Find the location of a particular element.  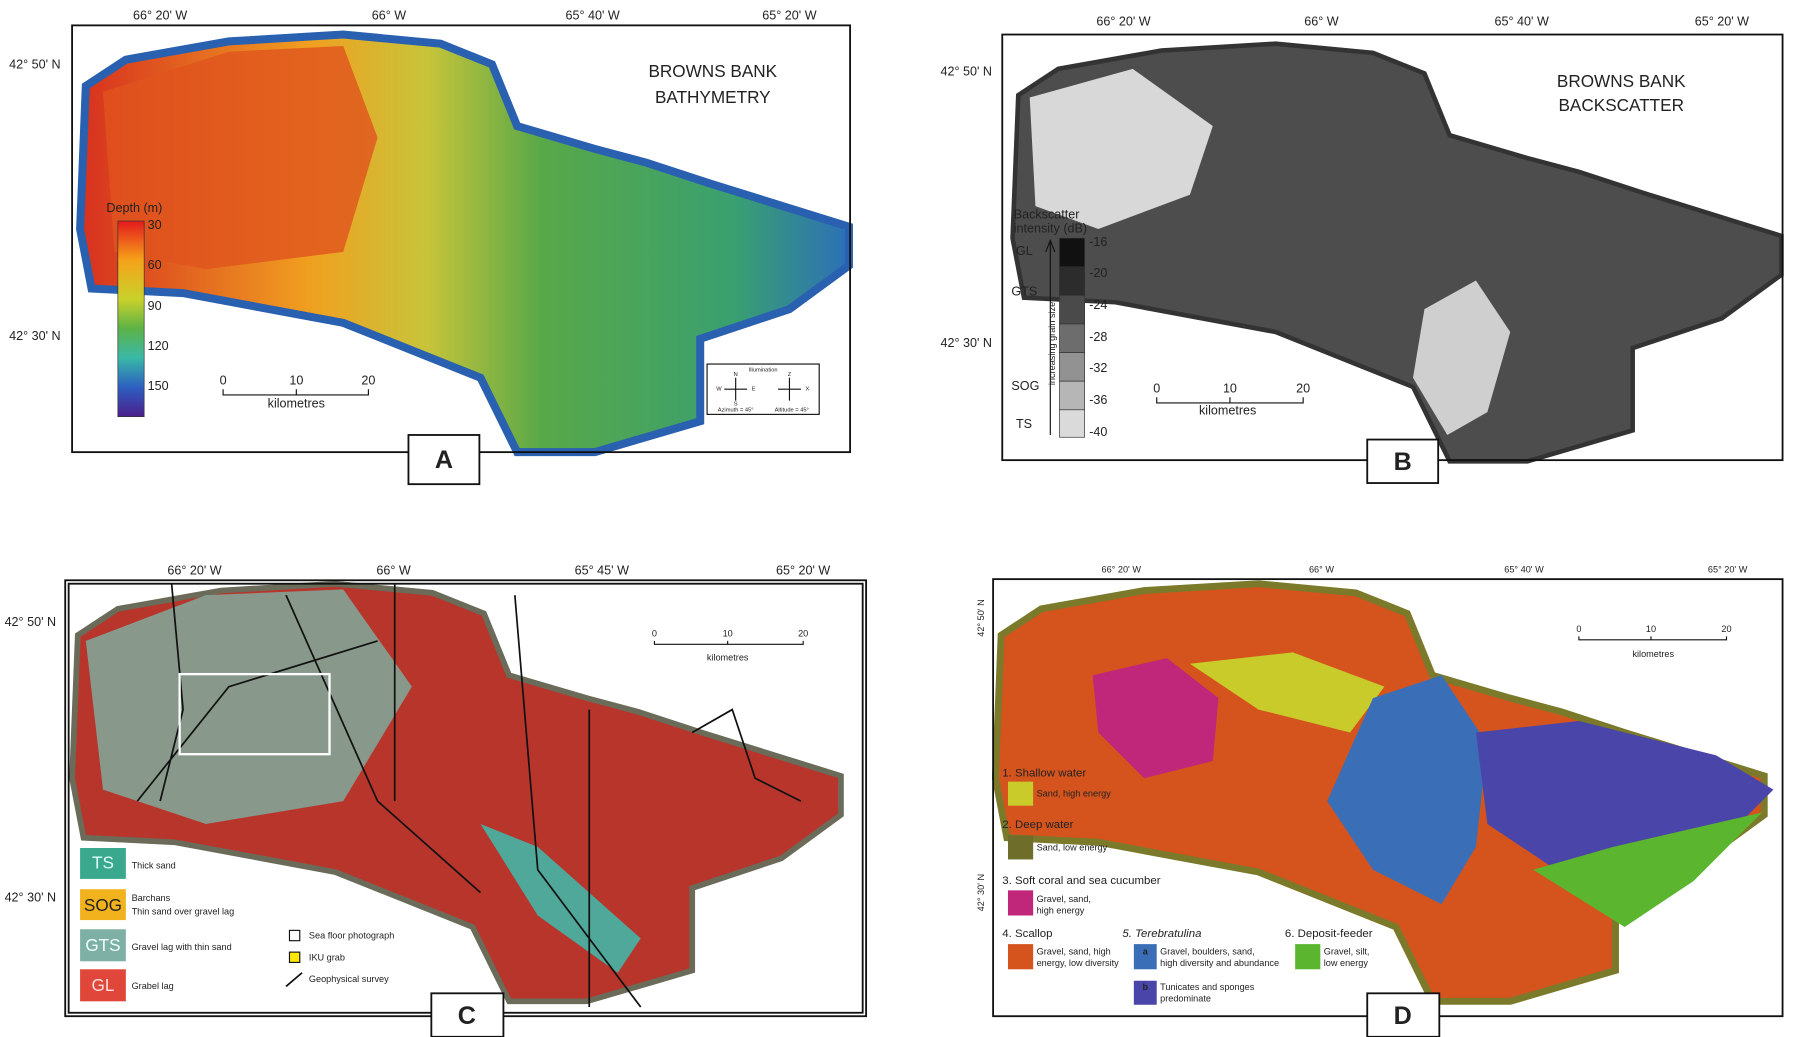

compass-label: E is located at coordinates (754, 390).